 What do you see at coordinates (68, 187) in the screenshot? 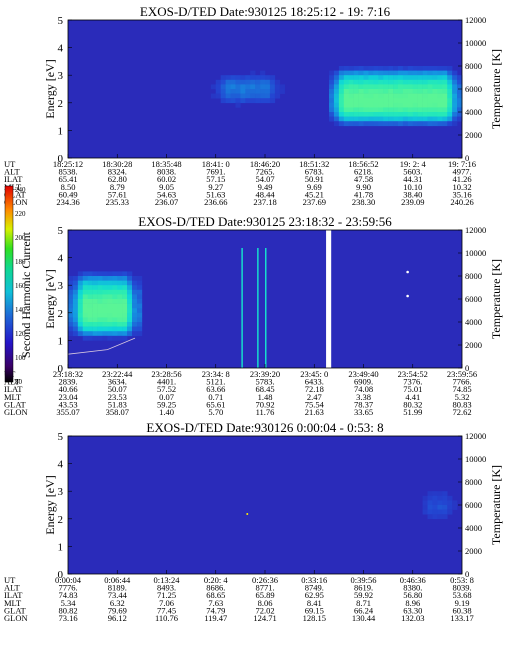
I see `ephemeris-value: 8.50` at bounding box center [68, 187].